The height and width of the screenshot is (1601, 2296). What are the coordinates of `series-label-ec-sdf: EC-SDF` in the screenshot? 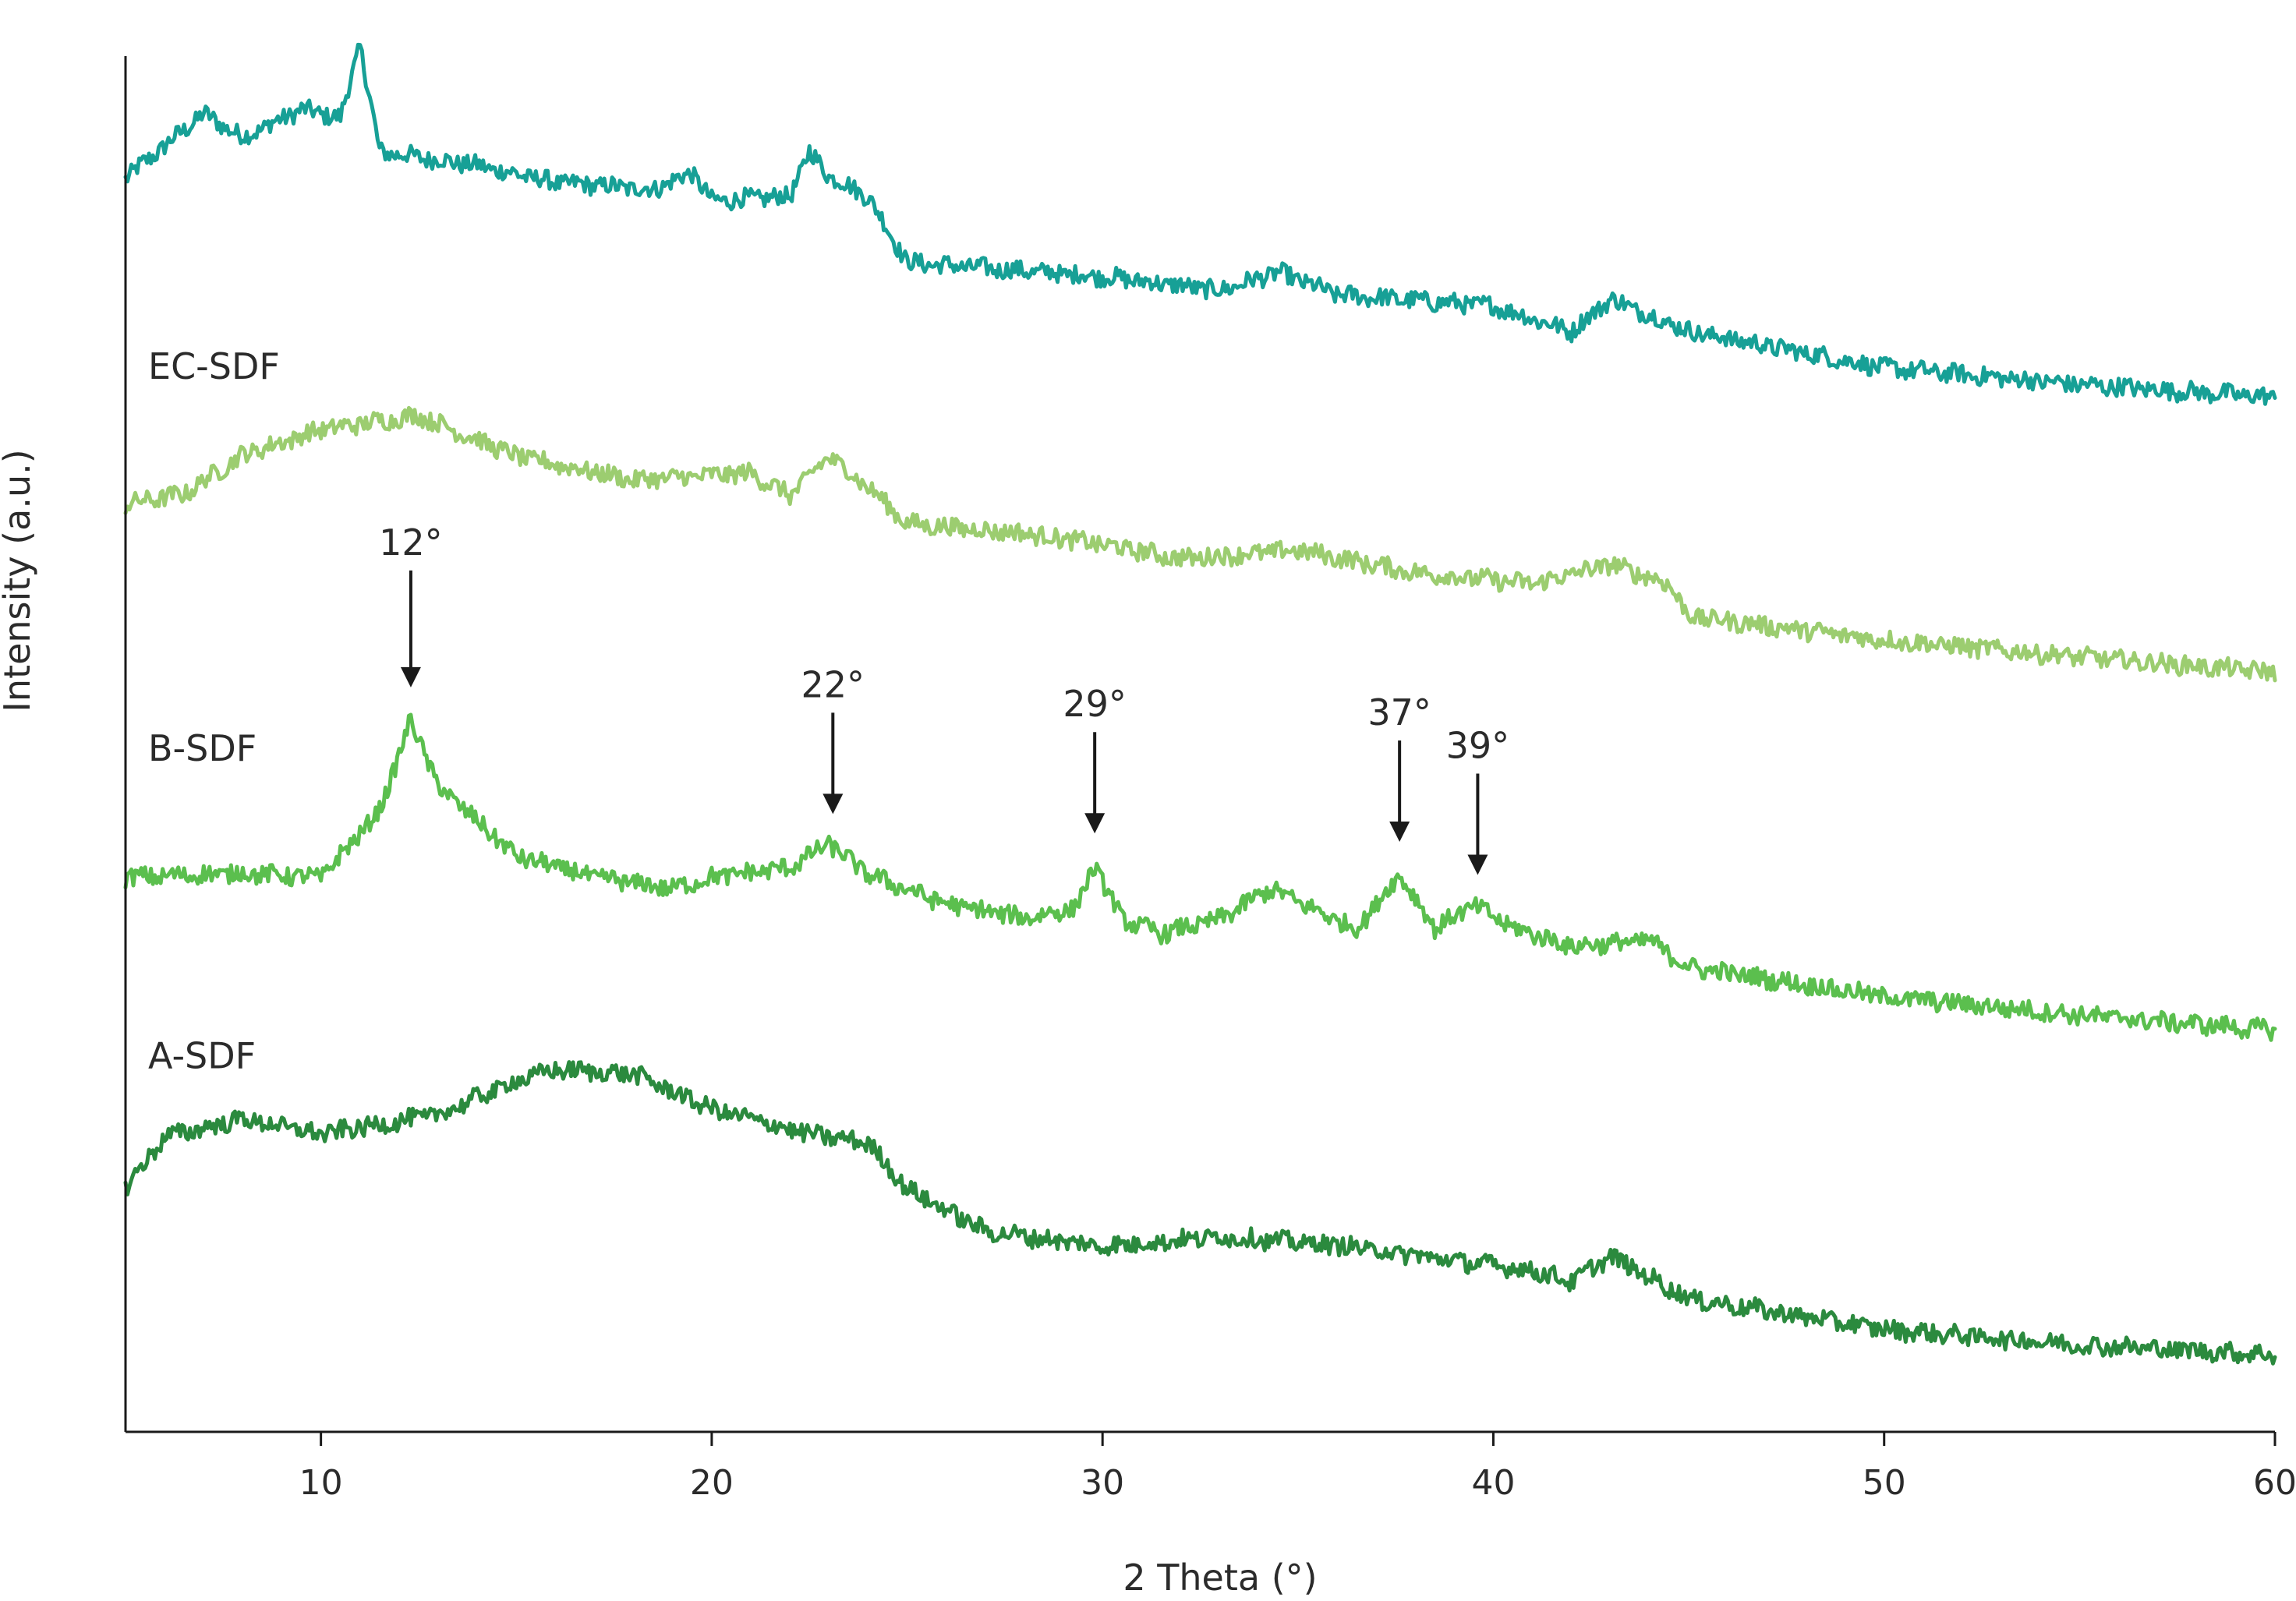 It's located at (214, 366).